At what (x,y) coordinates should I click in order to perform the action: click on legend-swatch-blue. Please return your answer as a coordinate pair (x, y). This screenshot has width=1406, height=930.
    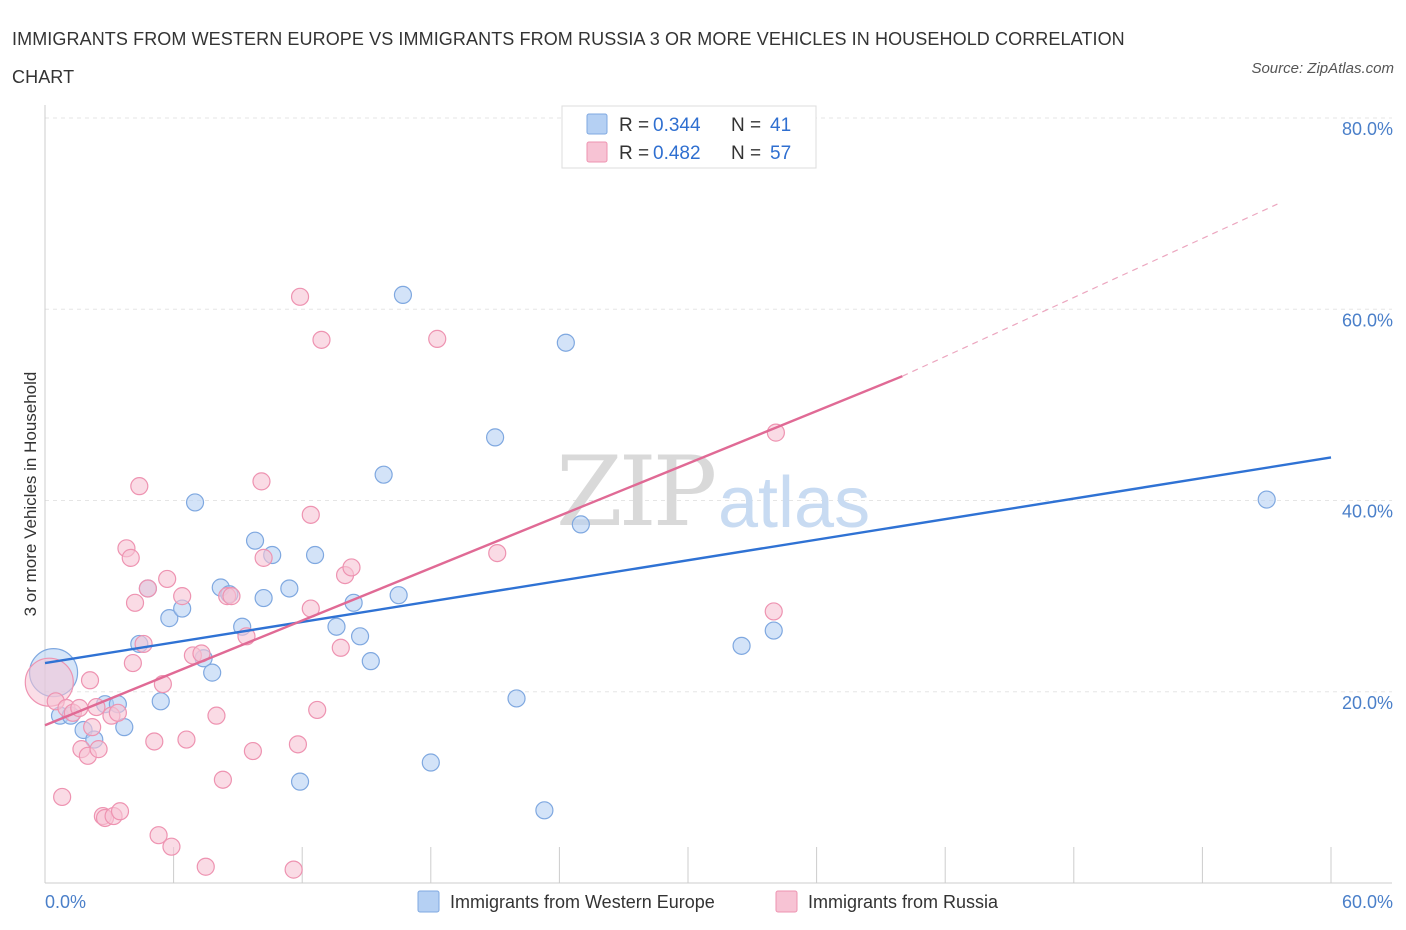
    Looking at the image, I should click on (597, 124).